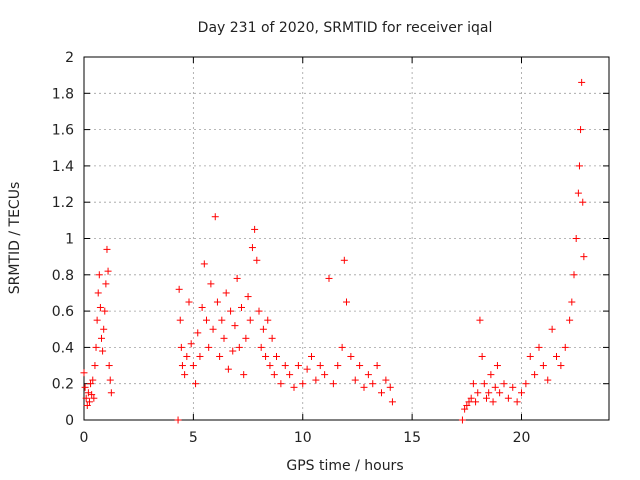  Describe the element at coordinates (303, 438) in the screenshot. I see `x-tick-label: 10` at that location.